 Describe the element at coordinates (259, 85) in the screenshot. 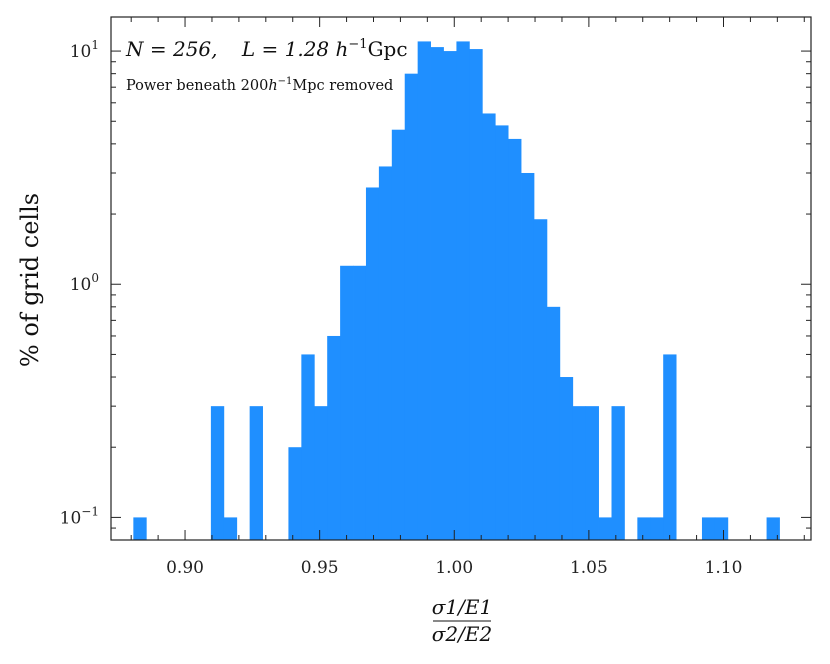

I see `annotation-power-removed: Power beneath 200h−1Mpc removed` at that location.